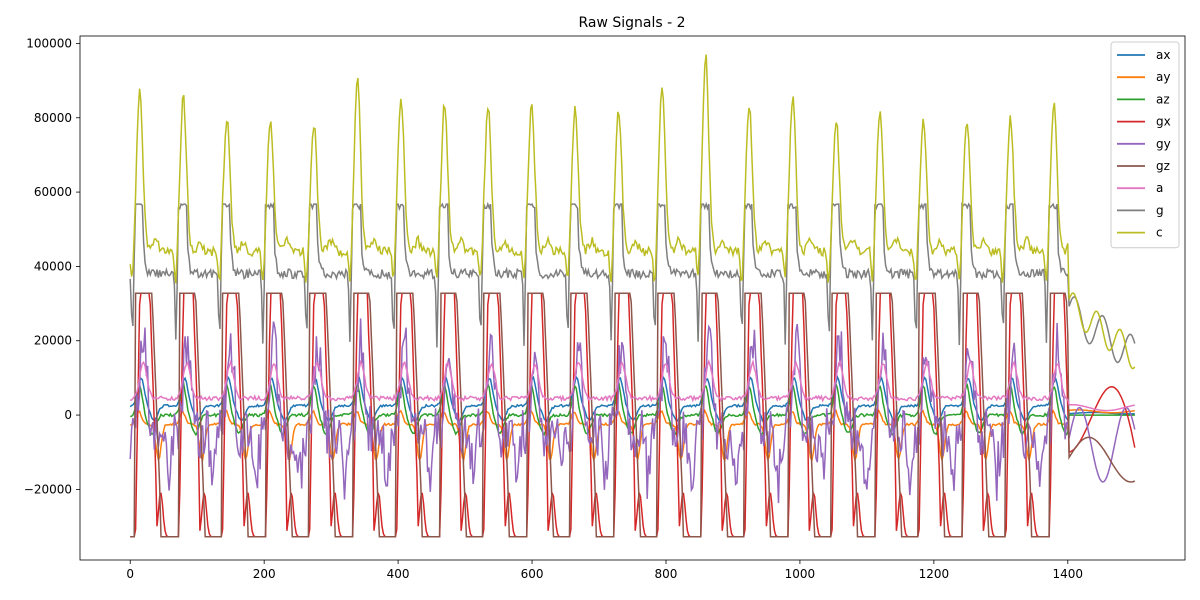 The width and height of the screenshot is (1200, 600). I want to click on x-tick-label: 0, so click(130, 574).